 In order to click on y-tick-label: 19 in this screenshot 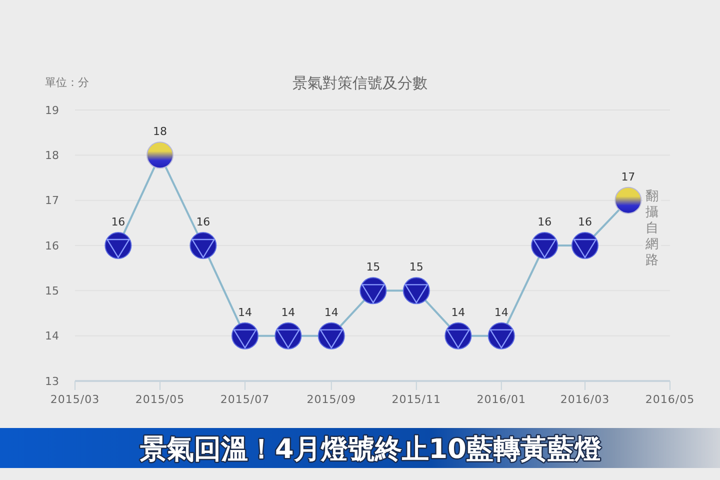, I will do `click(52, 110)`.